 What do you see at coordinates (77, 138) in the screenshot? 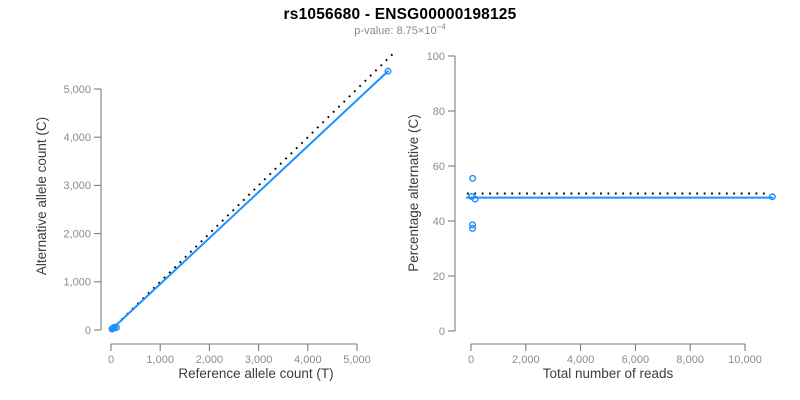
I see `y-tick-label: 4,000` at bounding box center [77, 138].